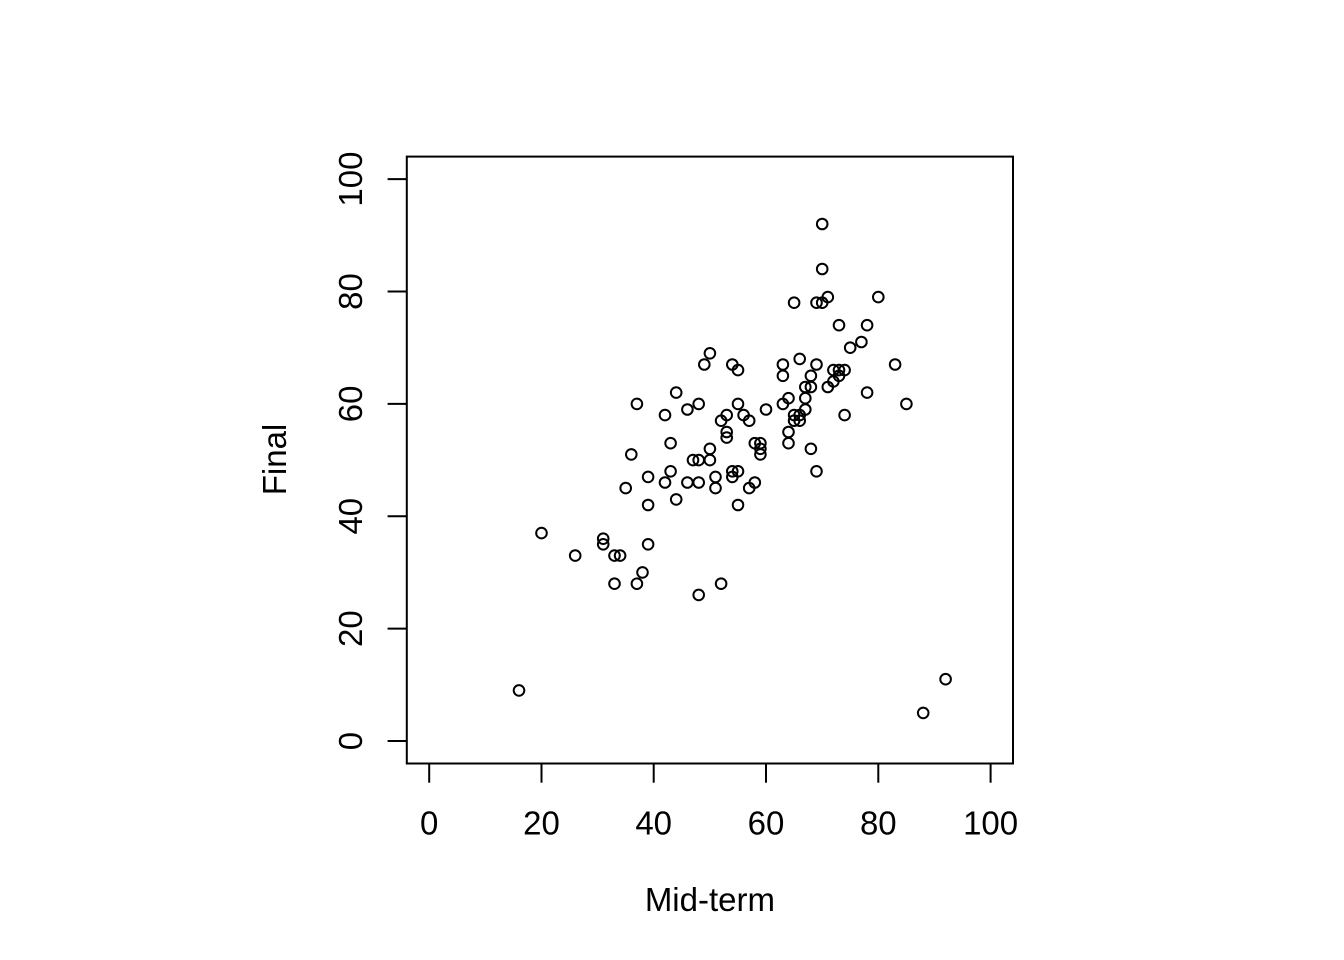 This screenshot has height=960, width=1344. What do you see at coordinates (710, 899) in the screenshot?
I see `svg-text: Mid-term` at bounding box center [710, 899].